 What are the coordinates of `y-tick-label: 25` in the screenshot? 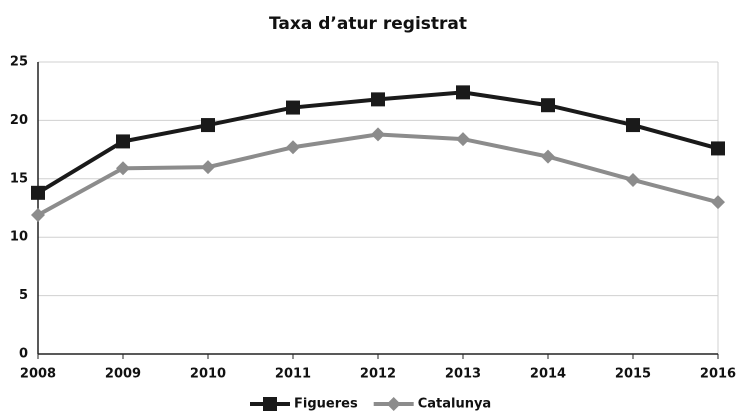 It's located at (19, 62).